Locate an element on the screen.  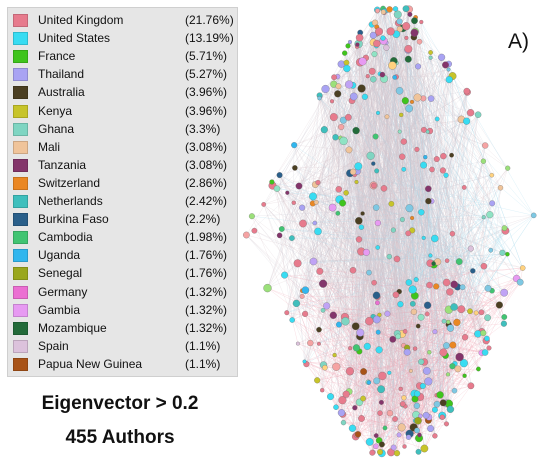
legend-item: Australia (3.96%) is located at coordinates (122, 93).